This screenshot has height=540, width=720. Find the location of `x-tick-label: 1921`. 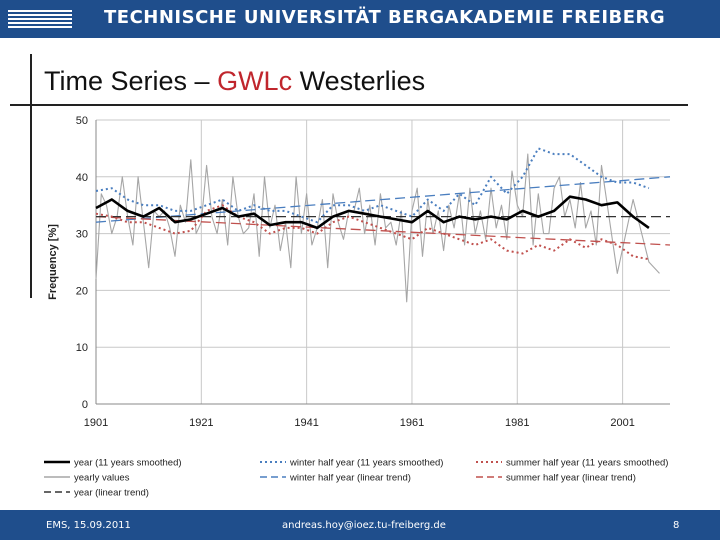

x-tick-label: 1921 is located at coordinates (201, 423).